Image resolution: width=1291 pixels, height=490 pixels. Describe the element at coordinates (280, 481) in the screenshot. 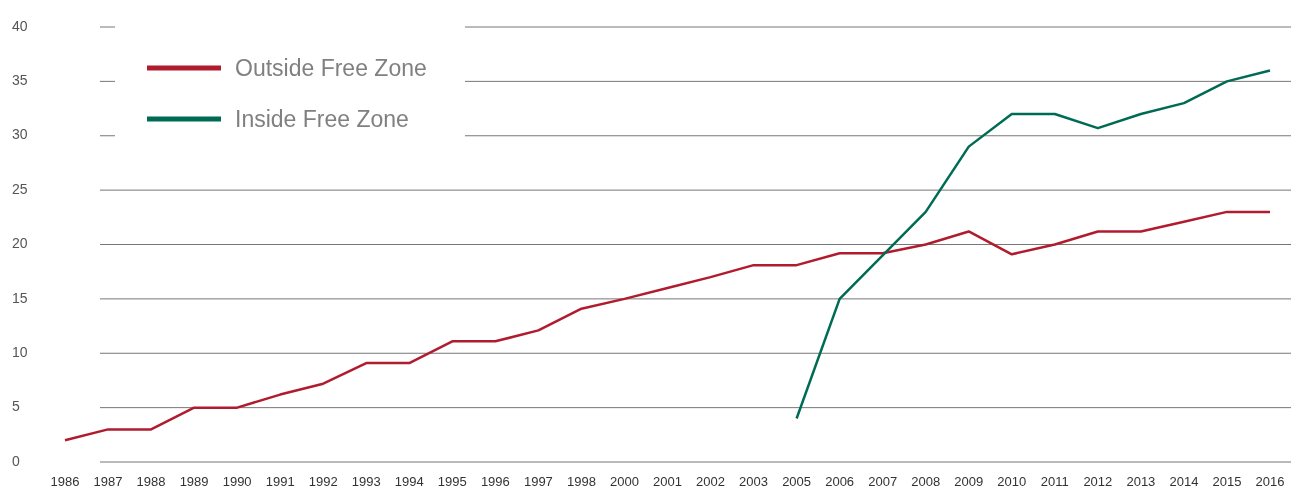

I see `x-tick-label: 1991` at that location.